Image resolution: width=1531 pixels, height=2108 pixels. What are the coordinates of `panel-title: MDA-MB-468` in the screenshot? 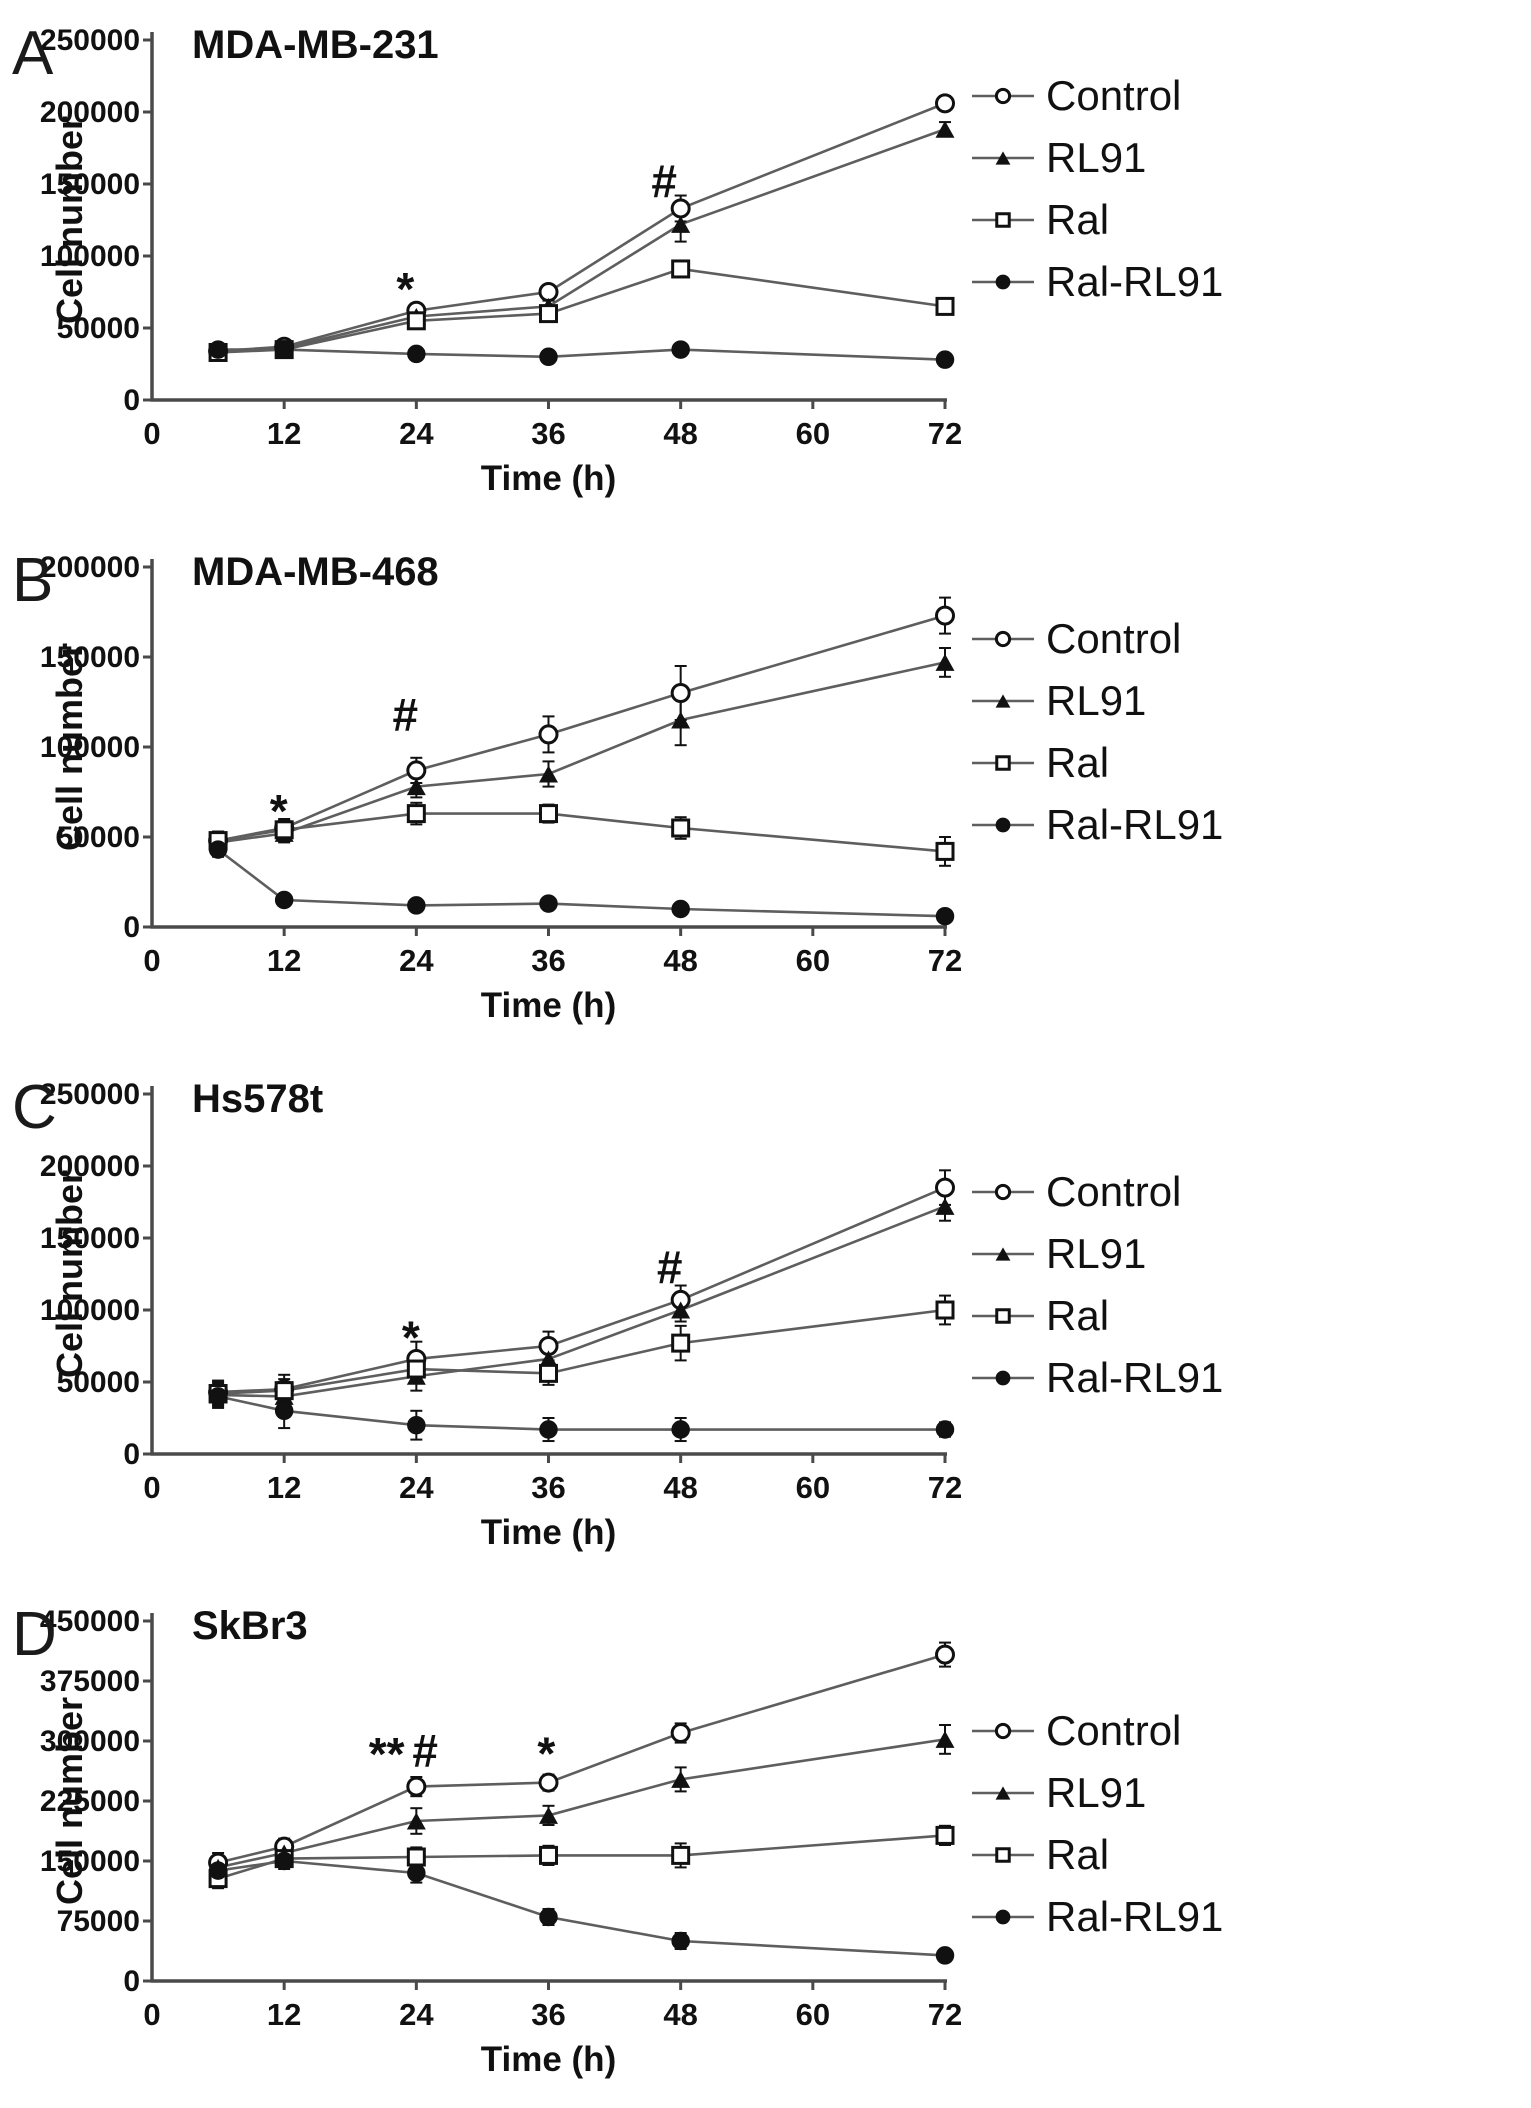 It's located at (315, 572).